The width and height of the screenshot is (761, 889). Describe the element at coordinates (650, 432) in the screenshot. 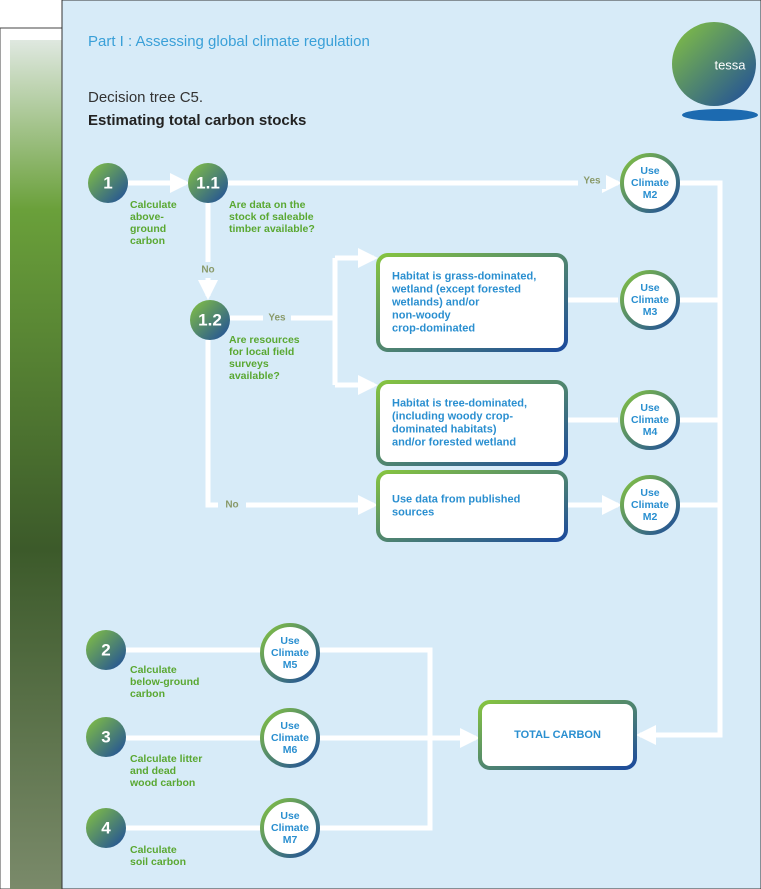

I see `method-text-line: M4` at that location.